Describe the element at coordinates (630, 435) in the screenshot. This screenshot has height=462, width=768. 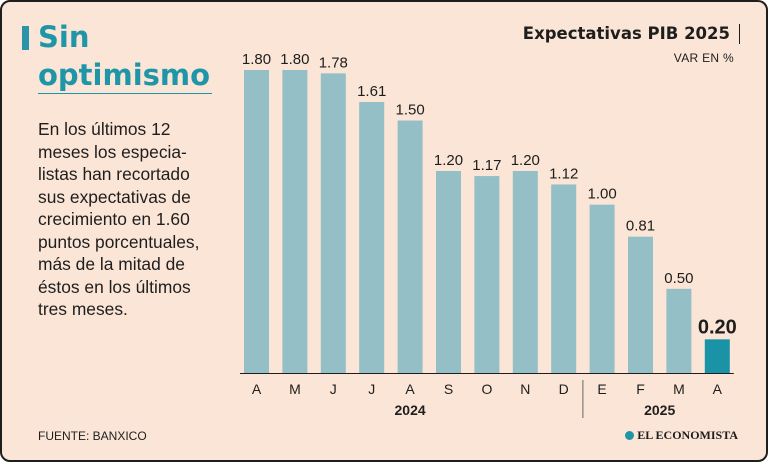
I see `logo-dot-icon` at that location.